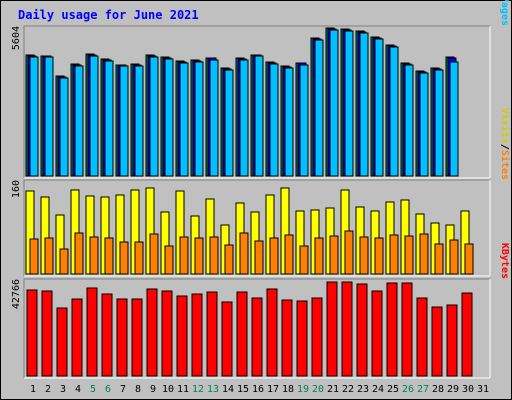 The width and height of the screenshot is (512, 400). Describe the element at coordinates (48, 389) in the screenshot. I see `x-tick-label-day-2: 2` at that location.